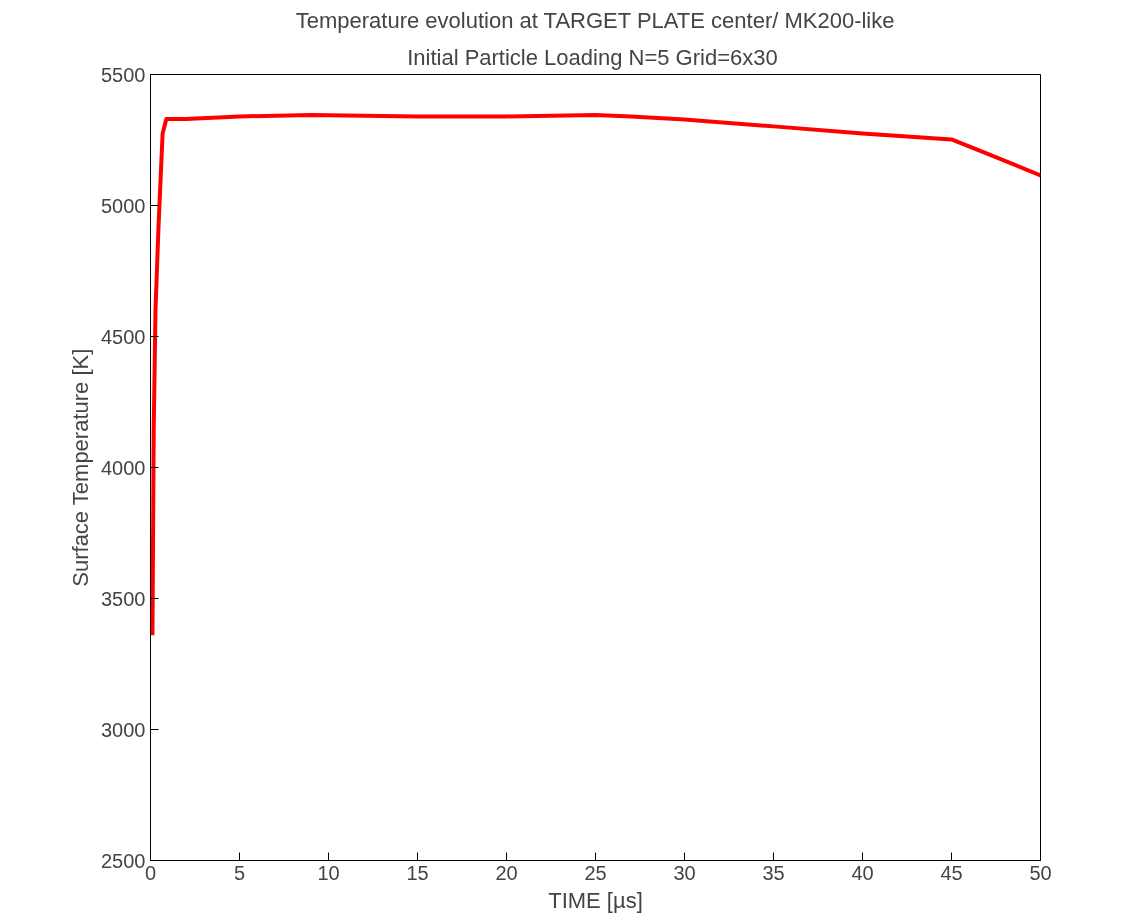 The image size is (1138, 924). I want to click on x-tick-label: 45, so click(951, 872).